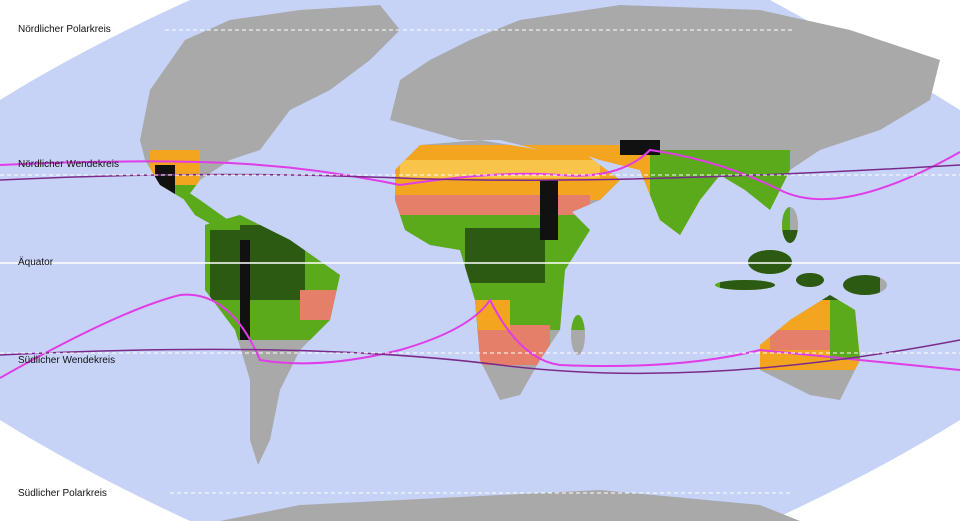 The width and height of the screenshot is (960, 521). What do you see at coordinates (68, 164) in the screenshot?
I see `tropic-cancer-label: Nördlicher Wendekreis` at bounding box center [68, 164].